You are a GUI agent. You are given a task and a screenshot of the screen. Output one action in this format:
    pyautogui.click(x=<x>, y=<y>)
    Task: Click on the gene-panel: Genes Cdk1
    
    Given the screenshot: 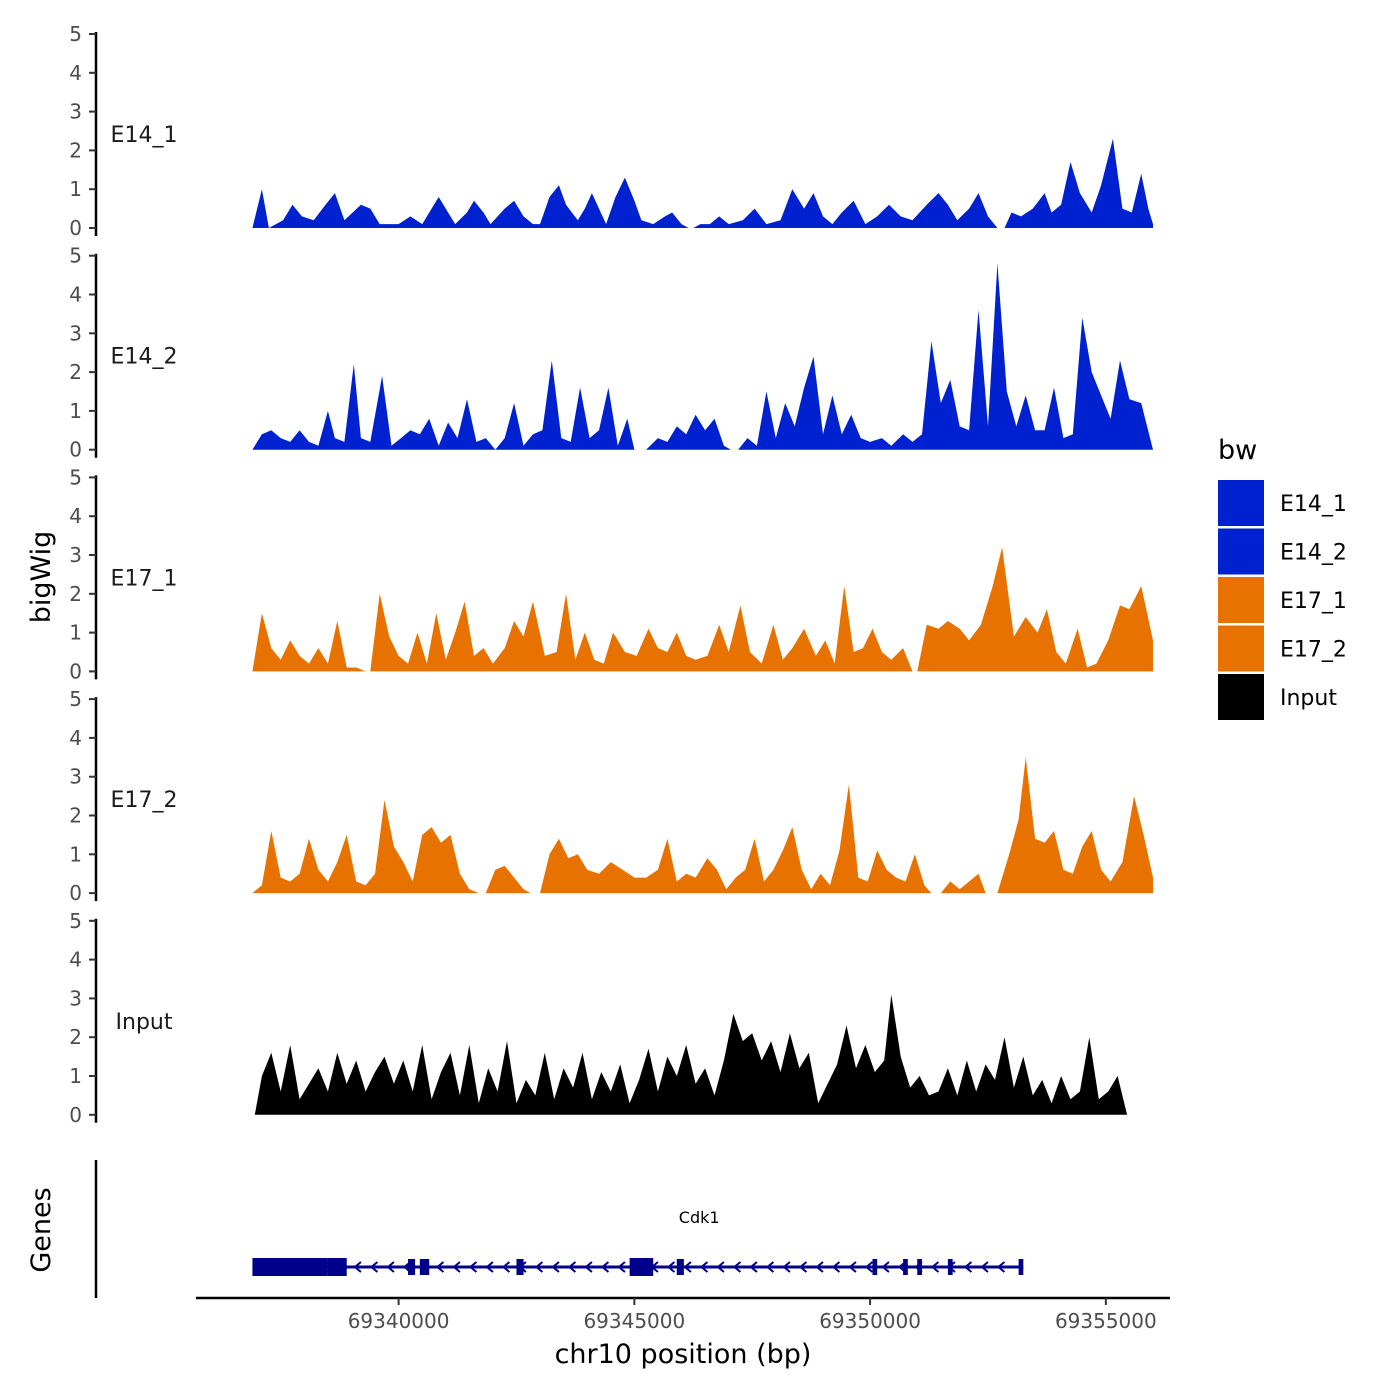 What is the action you would take?
    pyautogui.click(x=525, y=1229)
    